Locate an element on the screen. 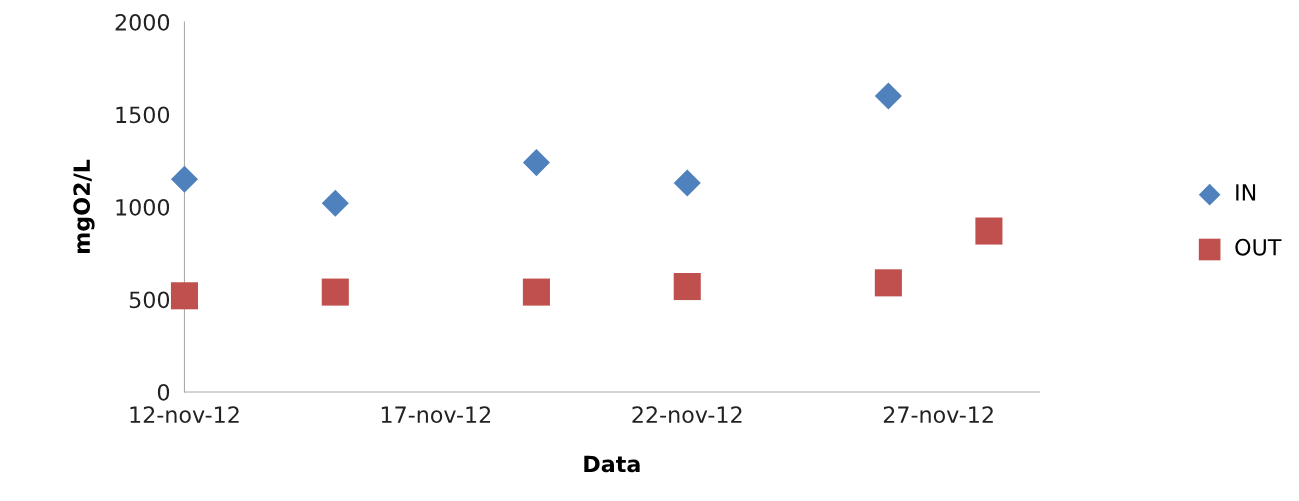 This screenshot has height=501, width=1299. y-tick-label: 1500 is located at coordinates (143, 115).